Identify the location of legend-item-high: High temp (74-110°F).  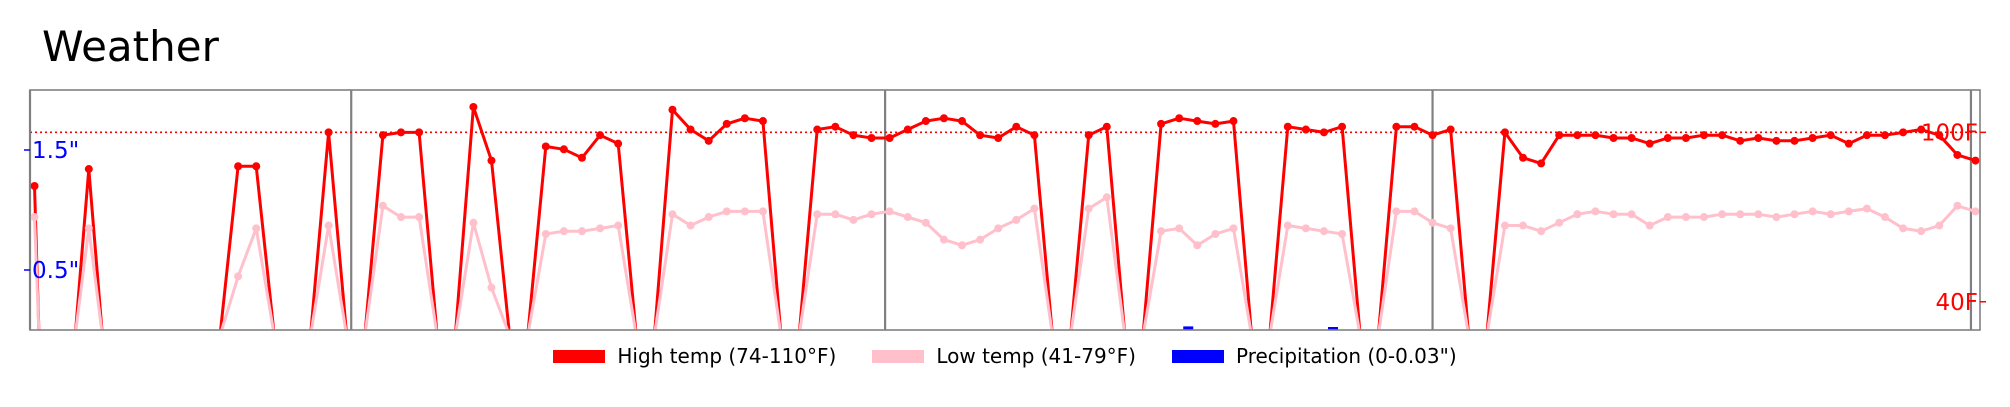
(694, 356).